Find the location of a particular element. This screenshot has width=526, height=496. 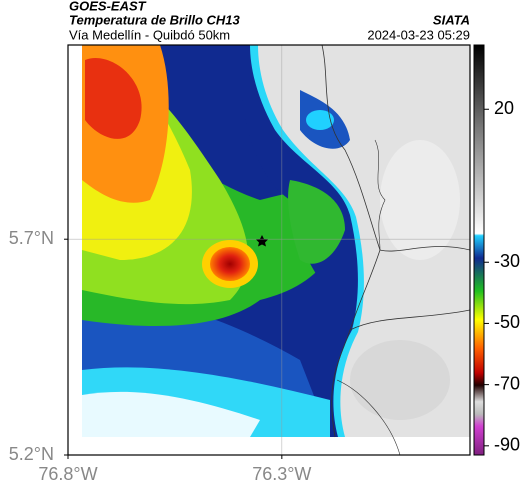

colorbar-label: -50 is located at coordinates (507, 322).